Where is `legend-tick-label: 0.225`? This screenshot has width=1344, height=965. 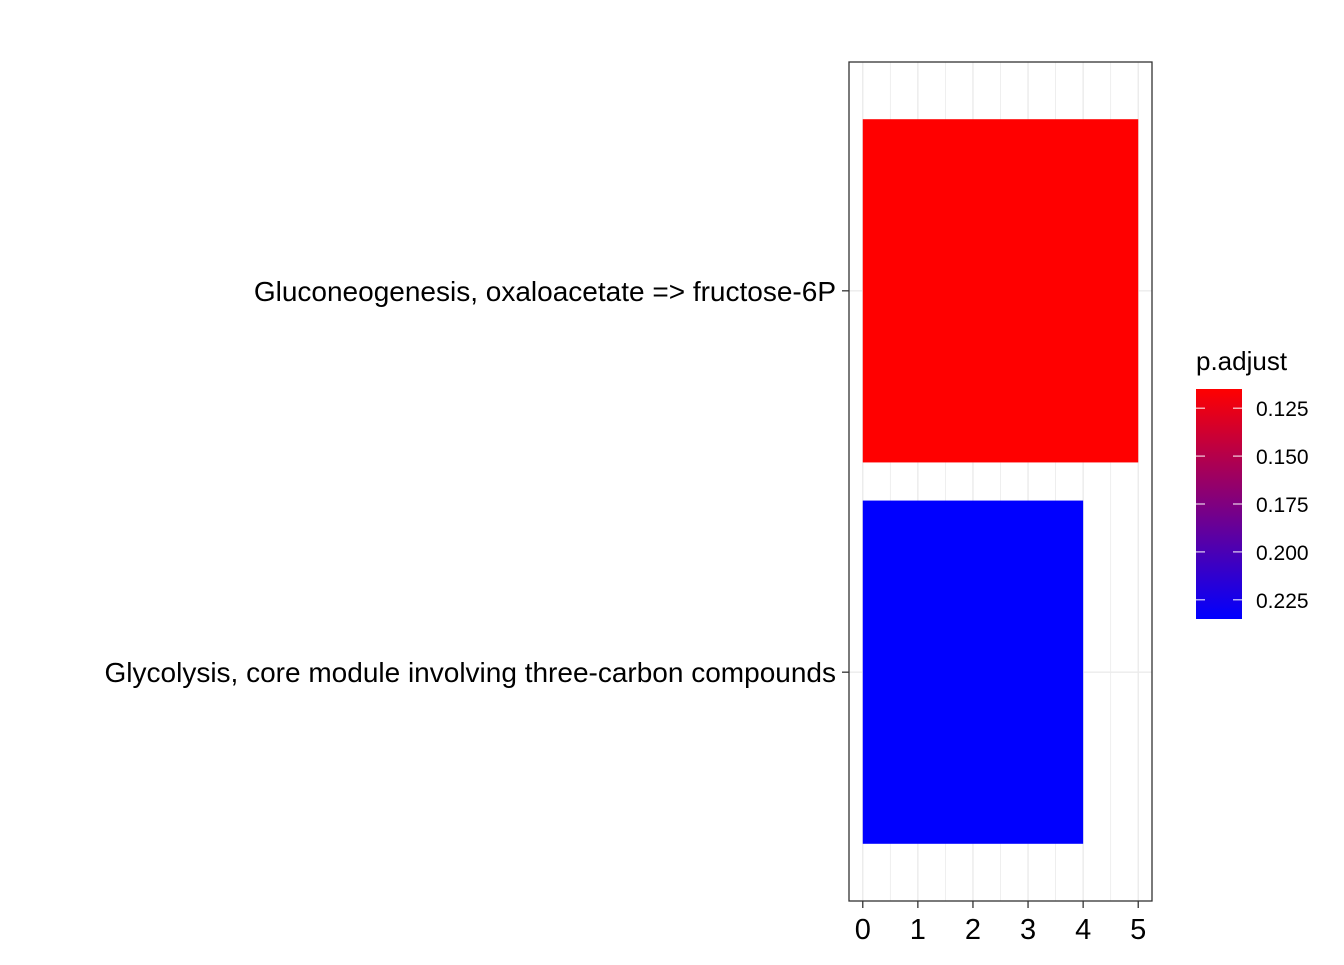
legend-tick-label: 0.225 is located at coordinates (1282, 601).